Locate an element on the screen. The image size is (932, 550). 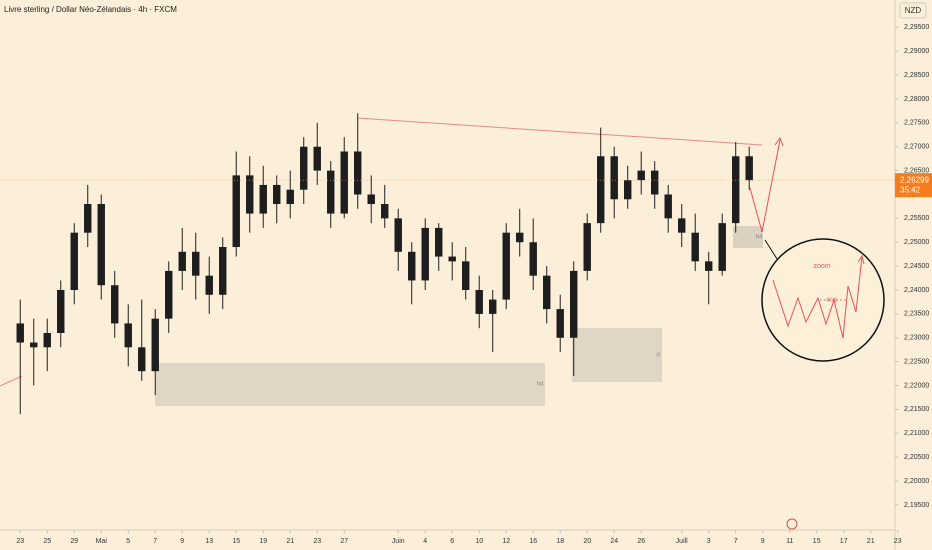
x-tick-label: Juill is located at coordinates (682, 541).